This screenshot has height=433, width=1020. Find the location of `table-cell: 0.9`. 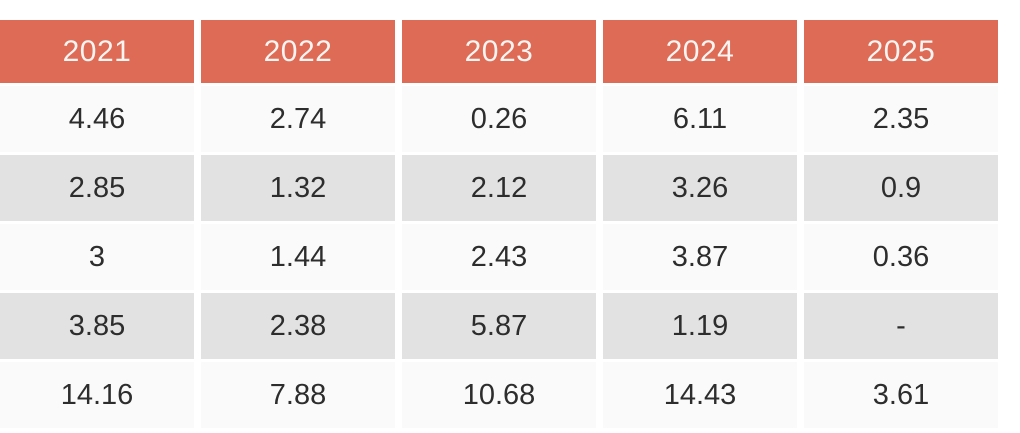

table-cell: 0.9 is located at coordinates (901, 188).